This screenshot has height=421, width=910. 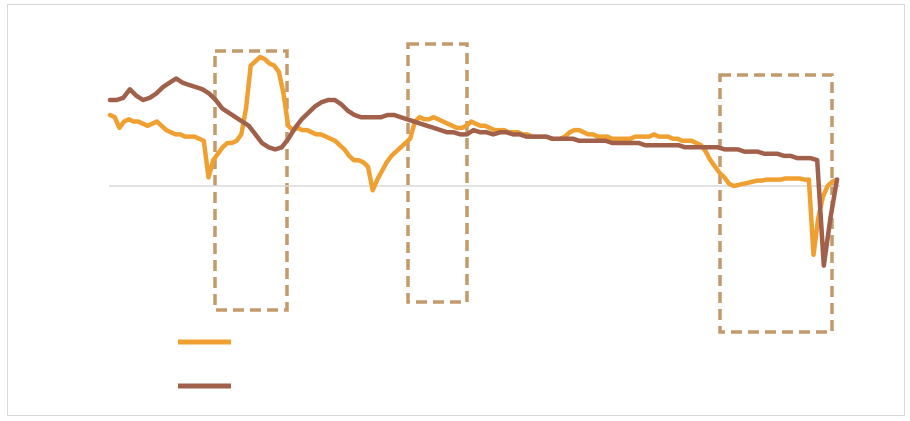 What do you see at coordinates (204, 364) in the screenshot?
I see `legend` at bounding box center [204, 364].